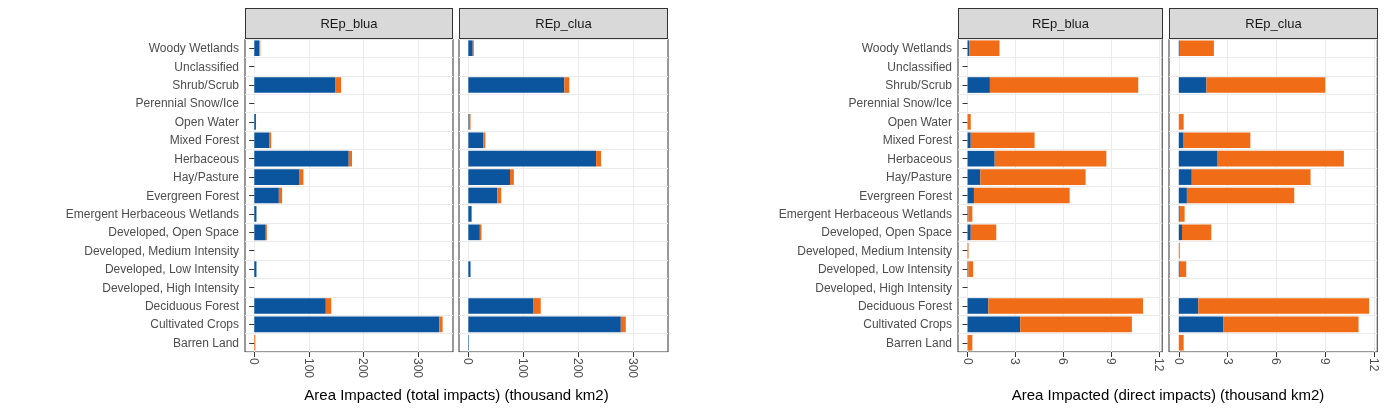 The width and height of the screenshot is (1390, 414). I want to click on x-axis-title: Area Impacted (total impacts) (thousand km2), so click(456, 394).